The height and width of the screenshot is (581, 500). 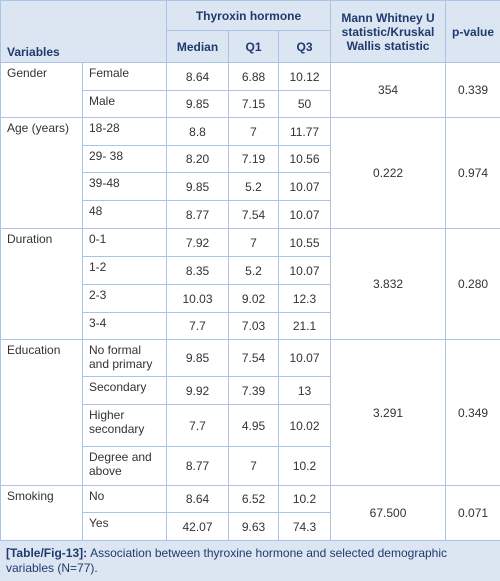 What do you see at coordinates (388, 90) in the screenshot?
I see `statistic-cell: 354` at bounding box center [388, 90].